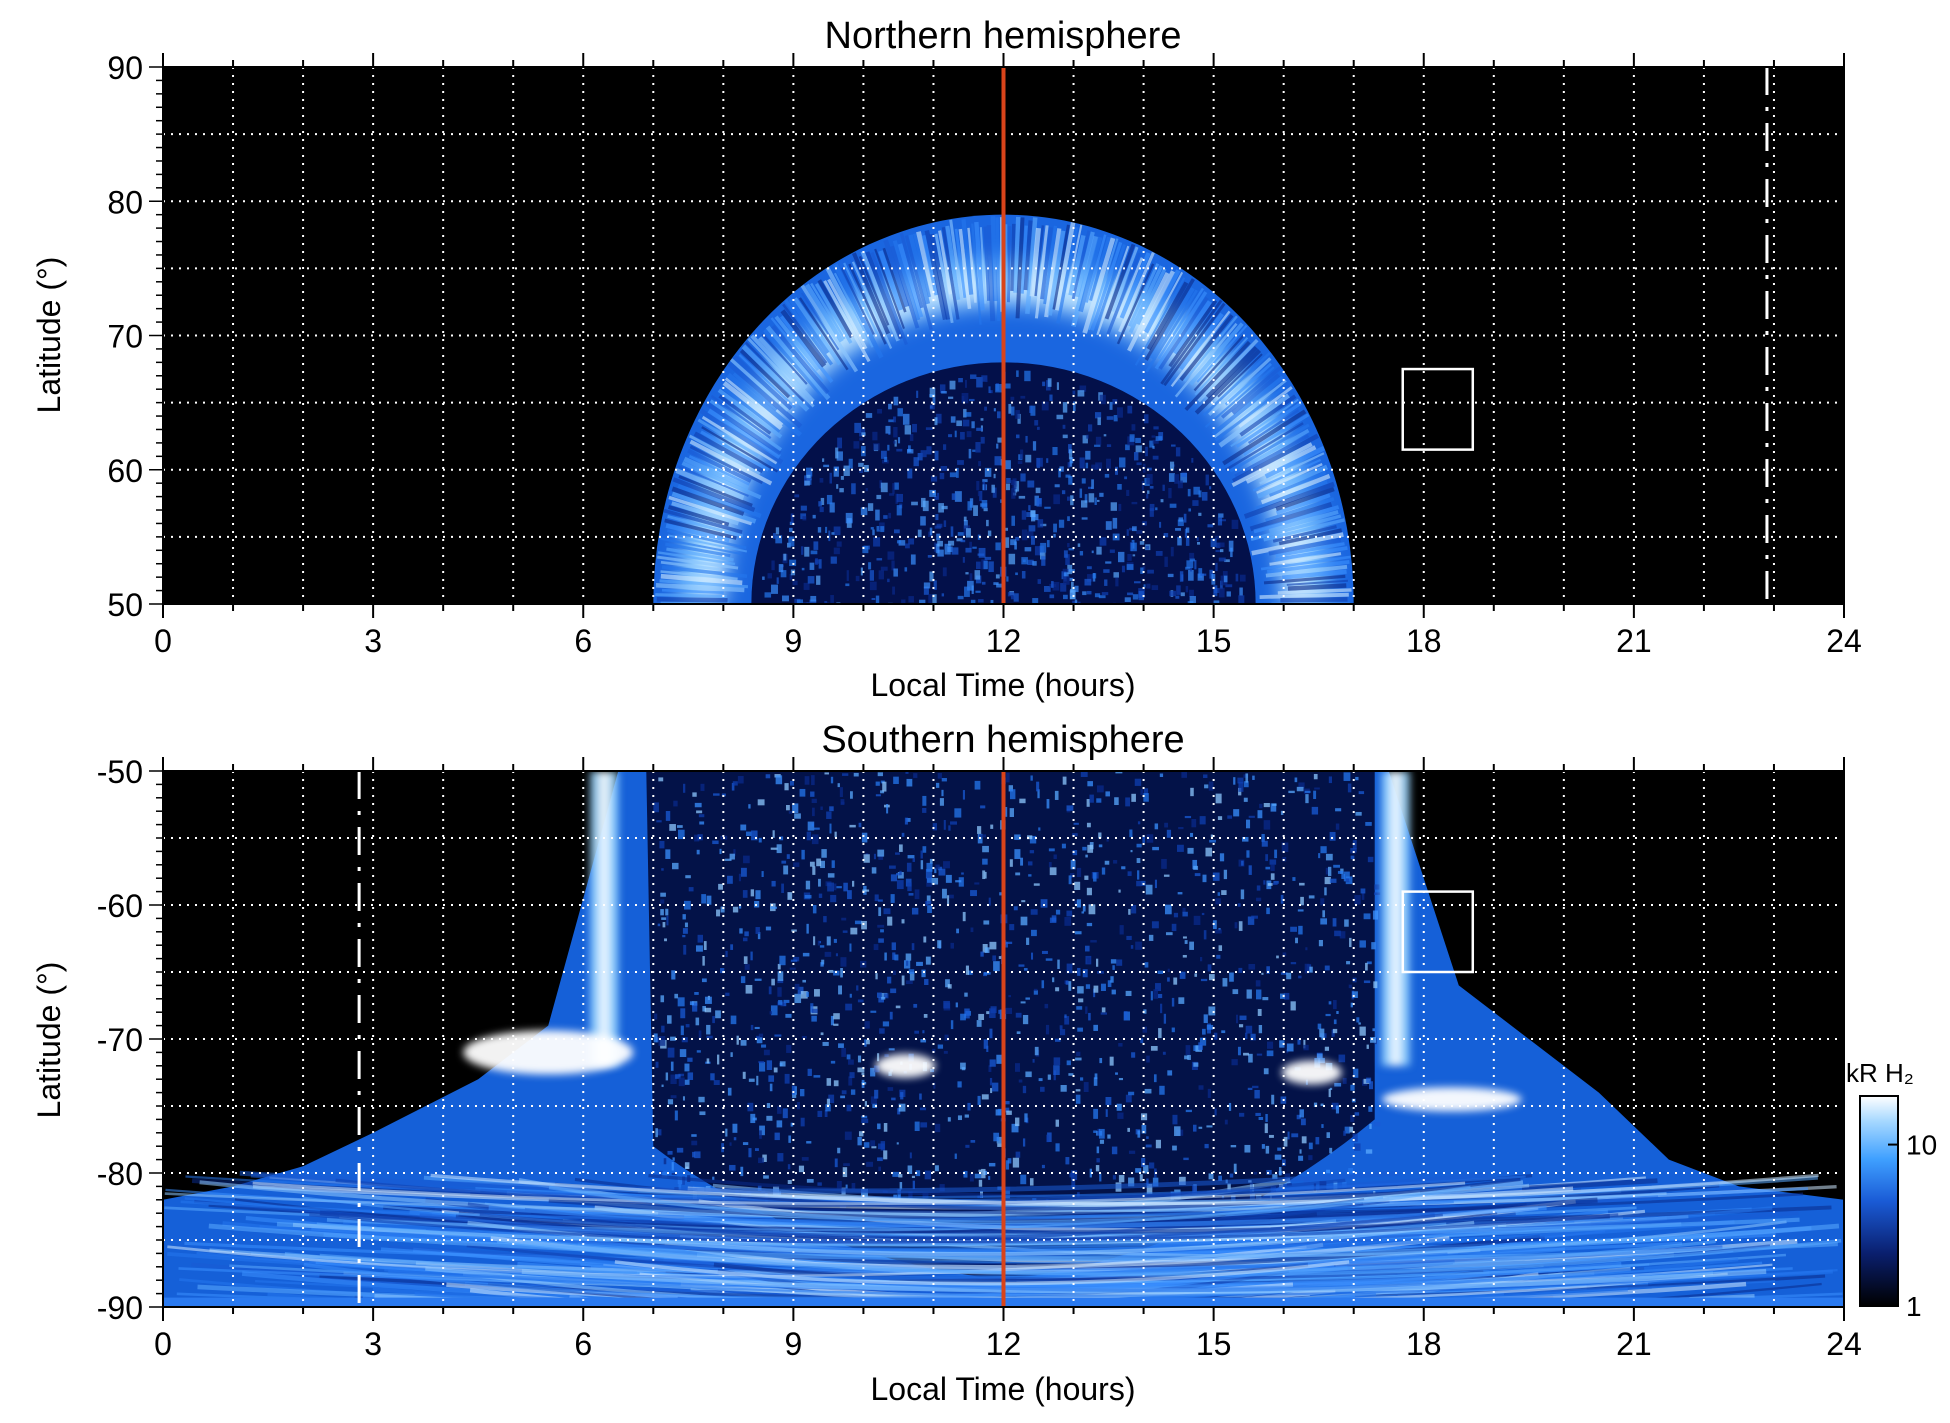  Describe the element at coordinates (1395, 918) in the screenshot. I see `southern-bright-band-core` at that location.